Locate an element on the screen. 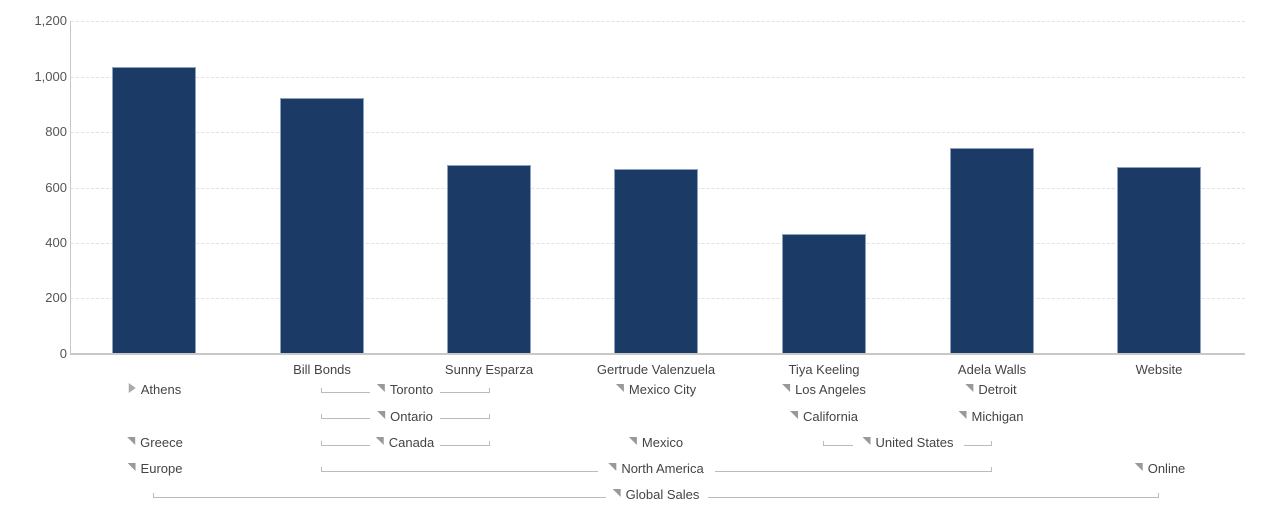 This screenshot has height=529, width=1270. hier-label-mexico: Mexico is located at coordinates (656, 442).